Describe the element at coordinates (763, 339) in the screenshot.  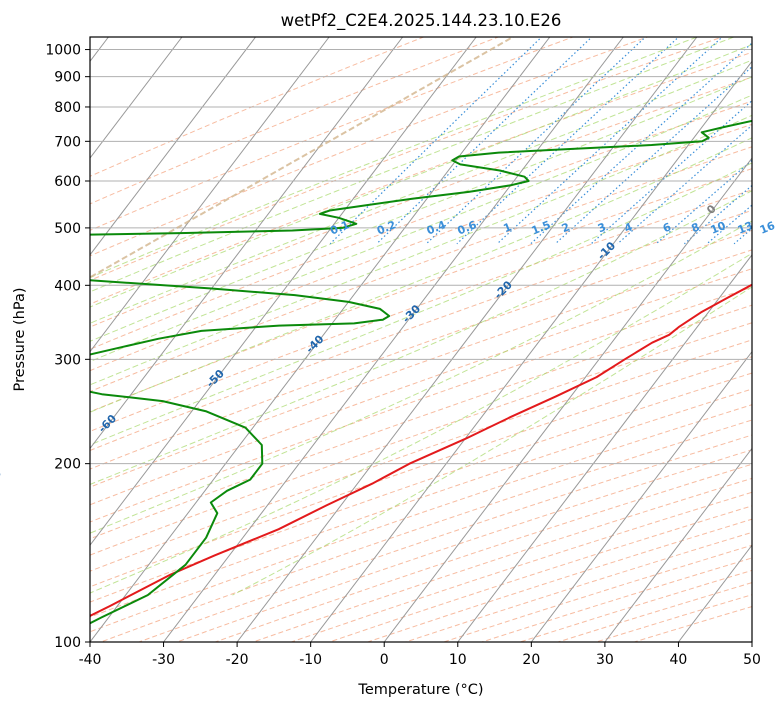
I see `isotherm-line` at that location.